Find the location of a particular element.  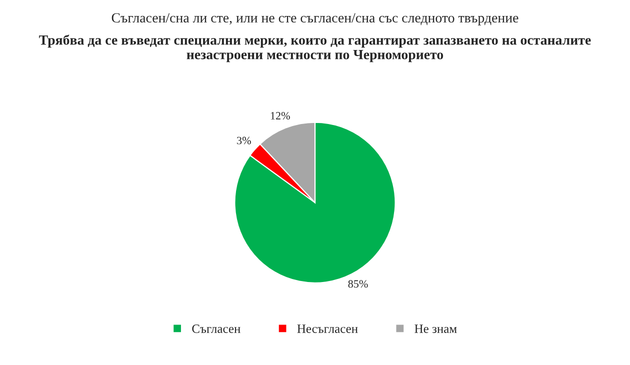

chart-title: Съгласен/сна ли сте, или не сте съгласен/сна със следното твърдение is located at coordinates (315, 19).